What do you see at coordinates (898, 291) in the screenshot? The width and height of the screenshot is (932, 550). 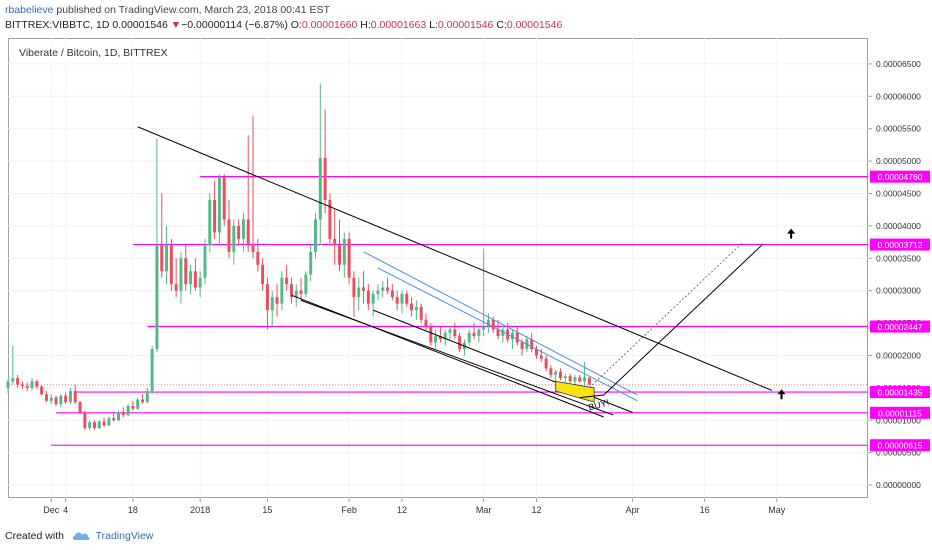 I see `y-tick-label: 0.00003000` at bounding box center [898, 291].